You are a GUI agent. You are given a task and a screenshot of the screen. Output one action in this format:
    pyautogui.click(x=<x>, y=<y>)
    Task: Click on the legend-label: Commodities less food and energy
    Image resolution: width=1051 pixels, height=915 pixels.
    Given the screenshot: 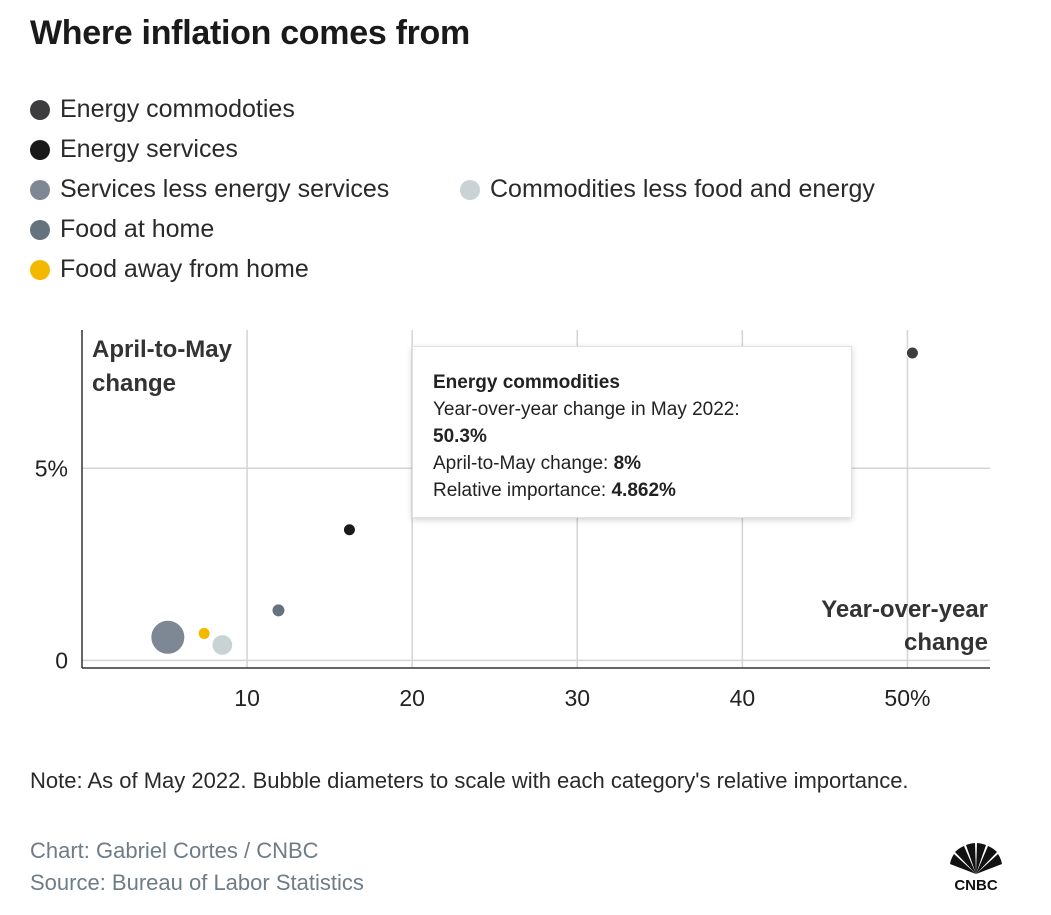 What is the action you would take?
    pyautogui.click(x=682, y=189)
    